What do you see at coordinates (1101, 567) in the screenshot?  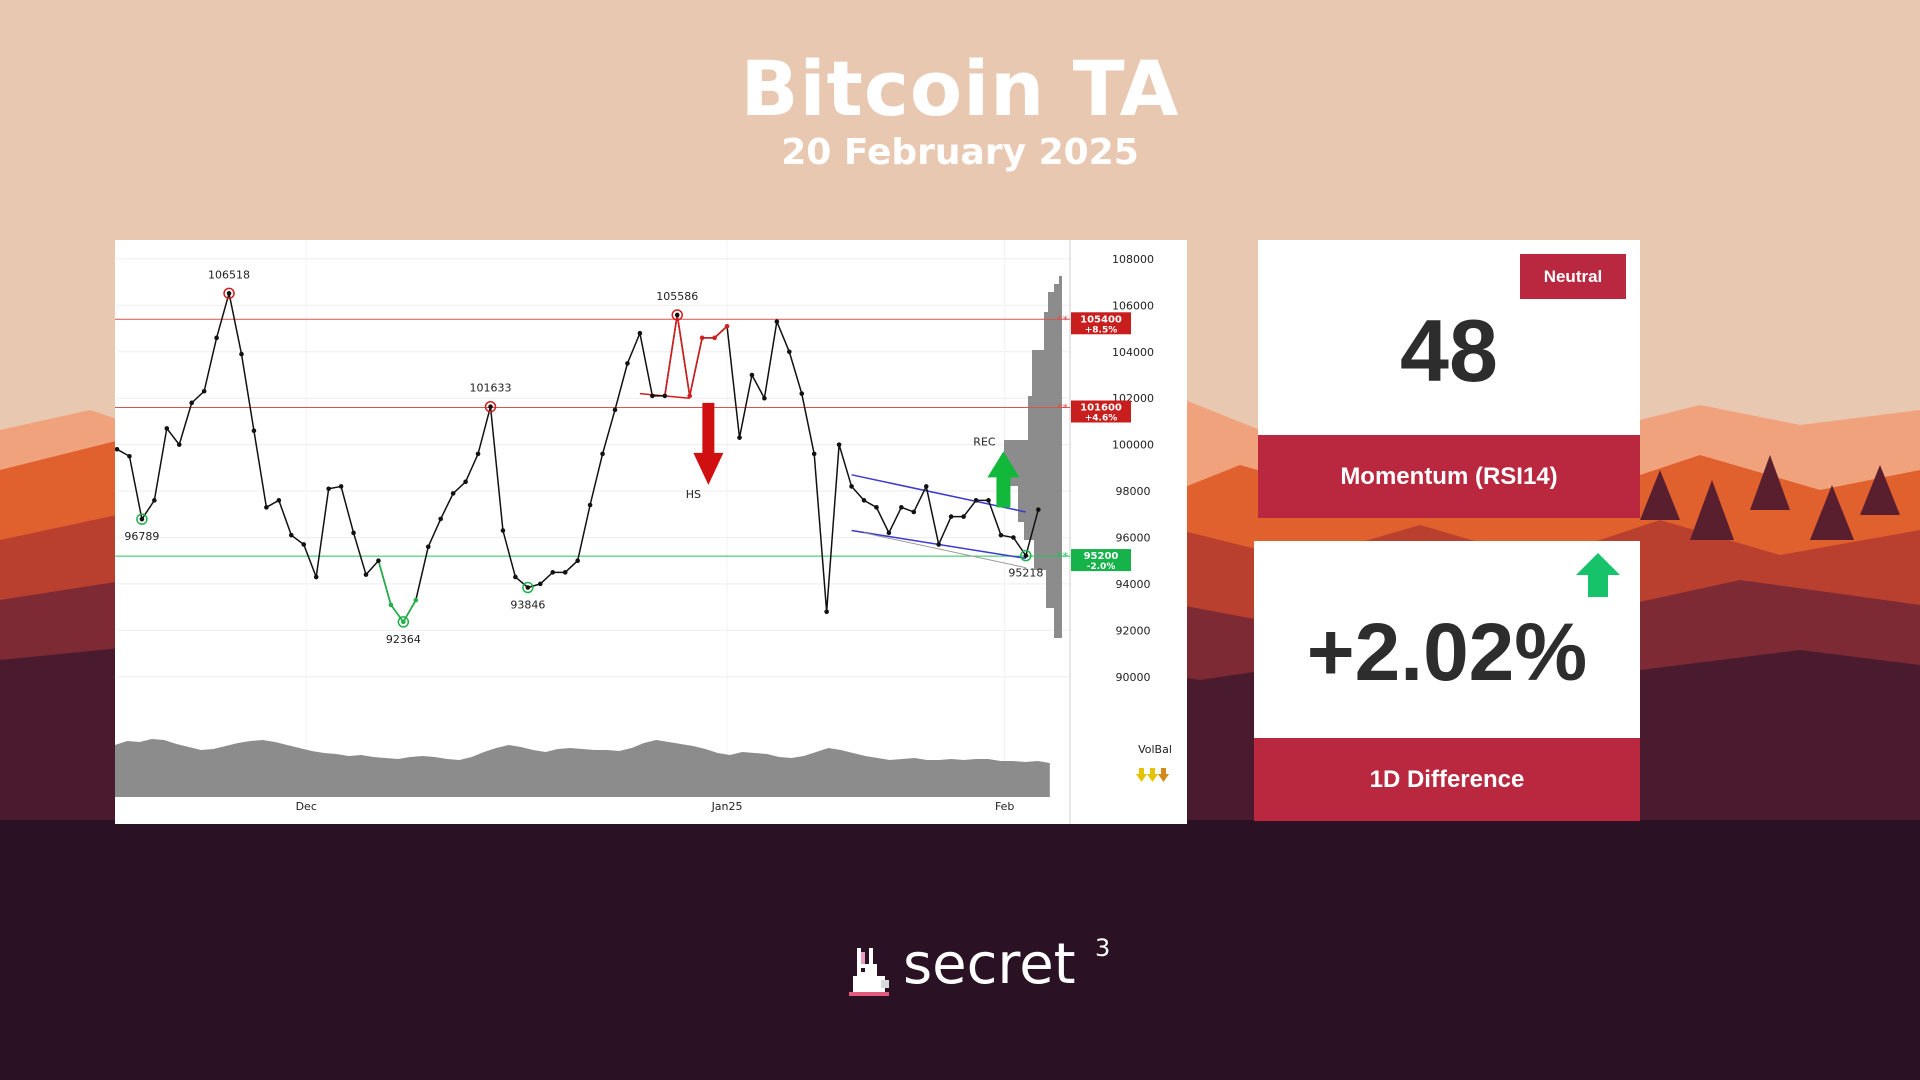 I see `level-tag-pct: -2.0%` at bounding box center [1101, 567].